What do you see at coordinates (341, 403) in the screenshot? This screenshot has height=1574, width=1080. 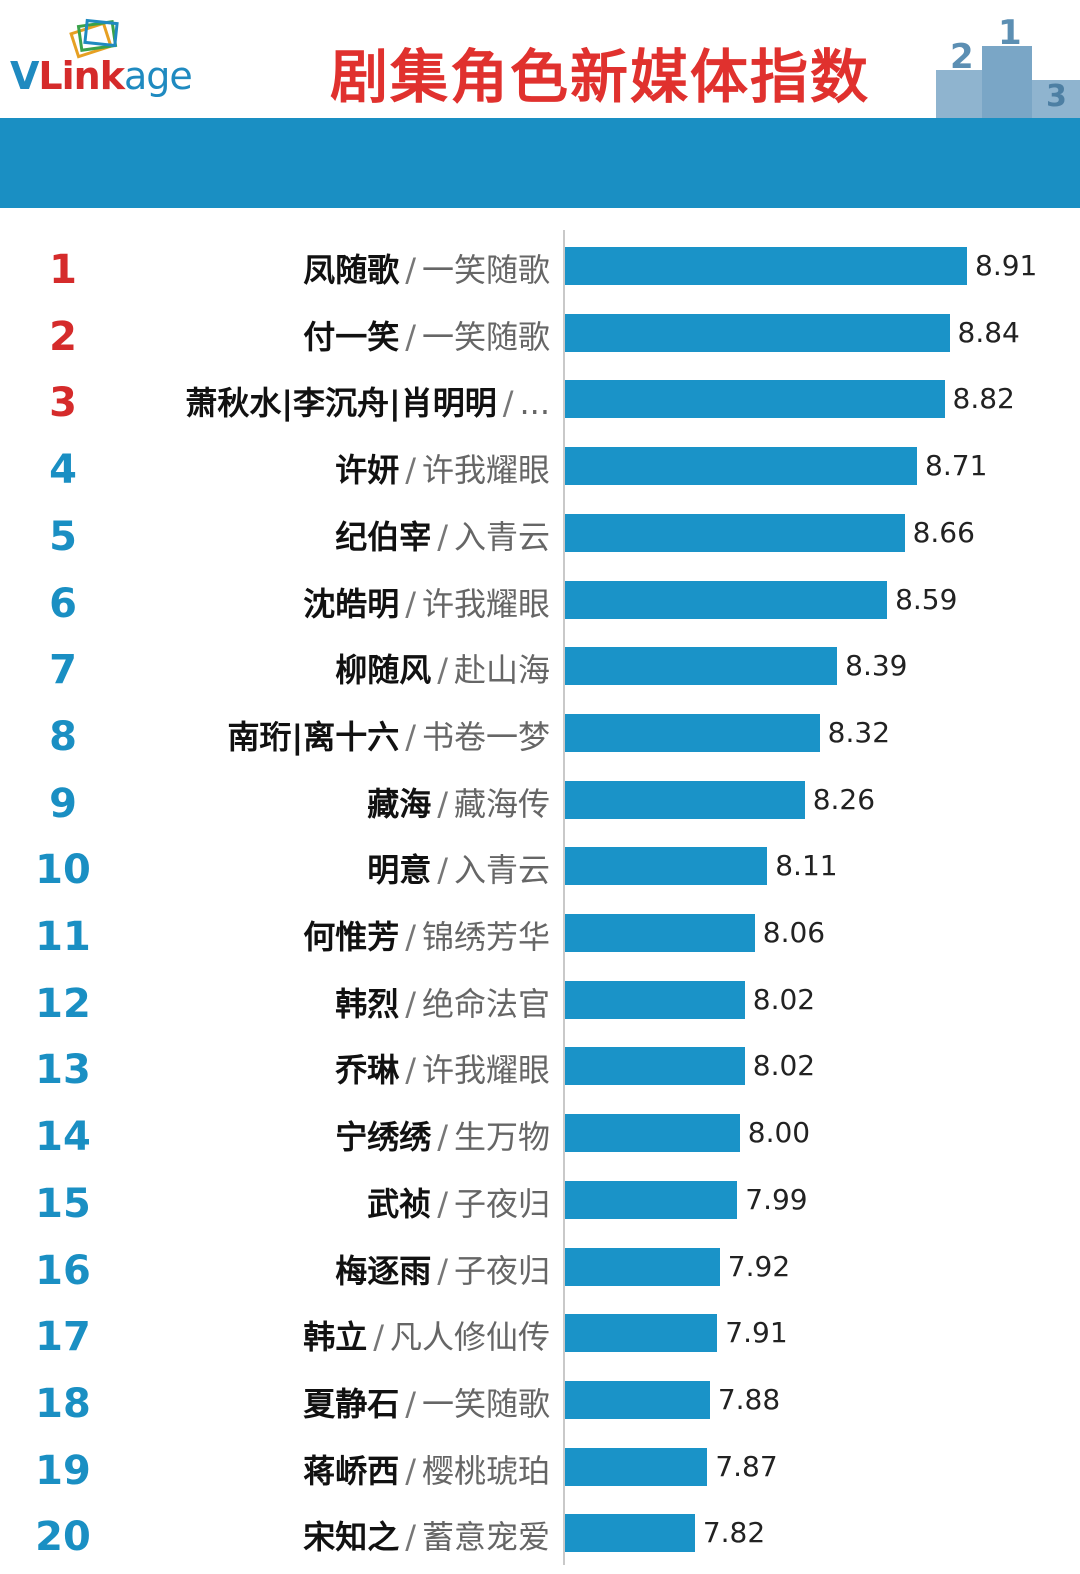 I see `character-name: 萧秋水|李沉舟|肖明明` at bounding box center [341, 403].